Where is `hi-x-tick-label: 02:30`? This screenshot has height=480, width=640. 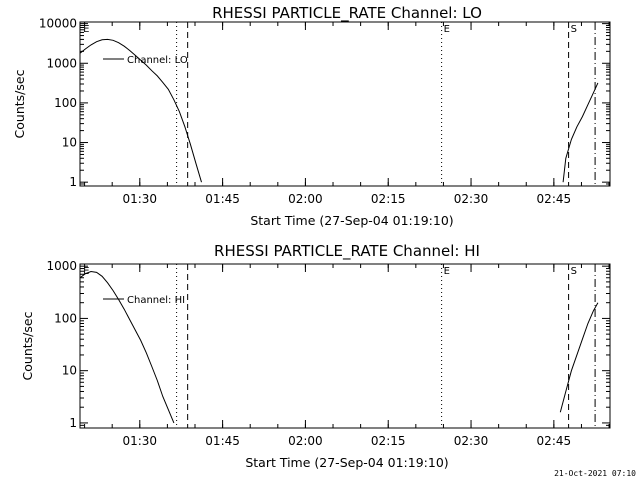
hi-x-tick-label: 02:30 is located at coordinates (471, 441).